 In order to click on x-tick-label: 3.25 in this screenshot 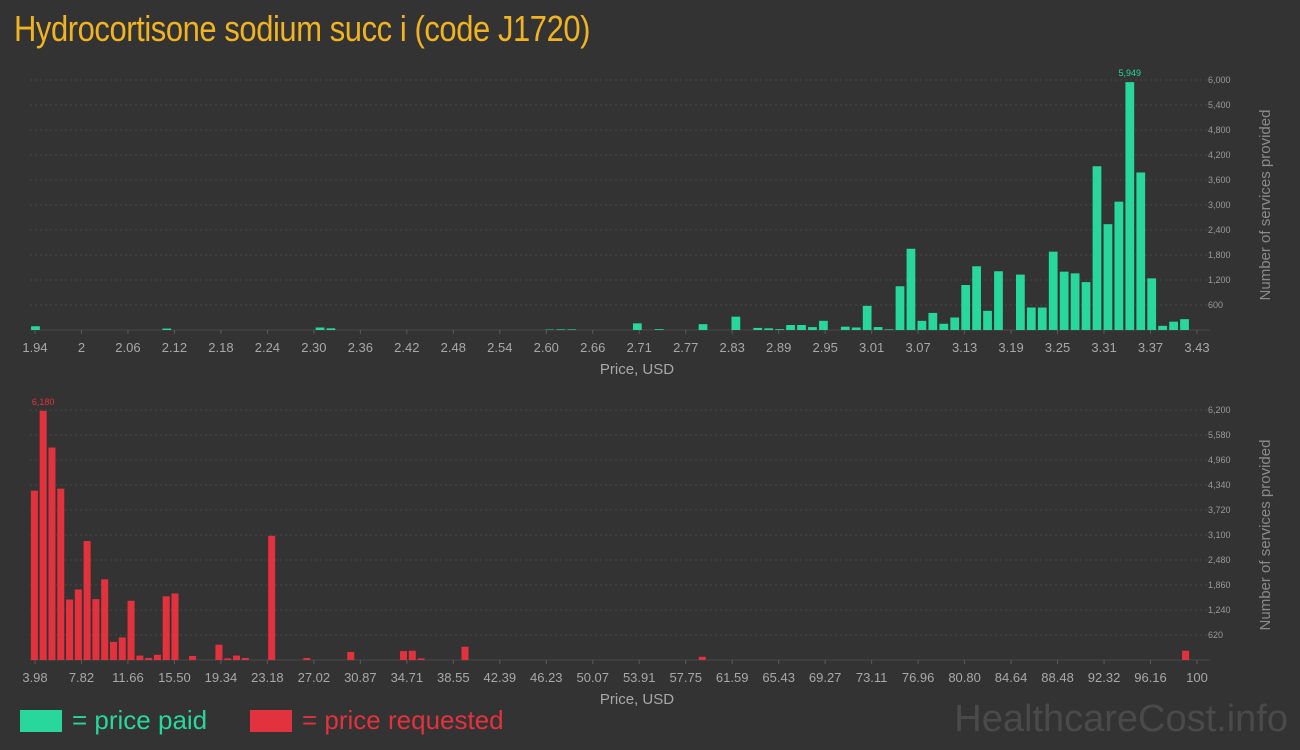, I will do `click(1057, 347)`.